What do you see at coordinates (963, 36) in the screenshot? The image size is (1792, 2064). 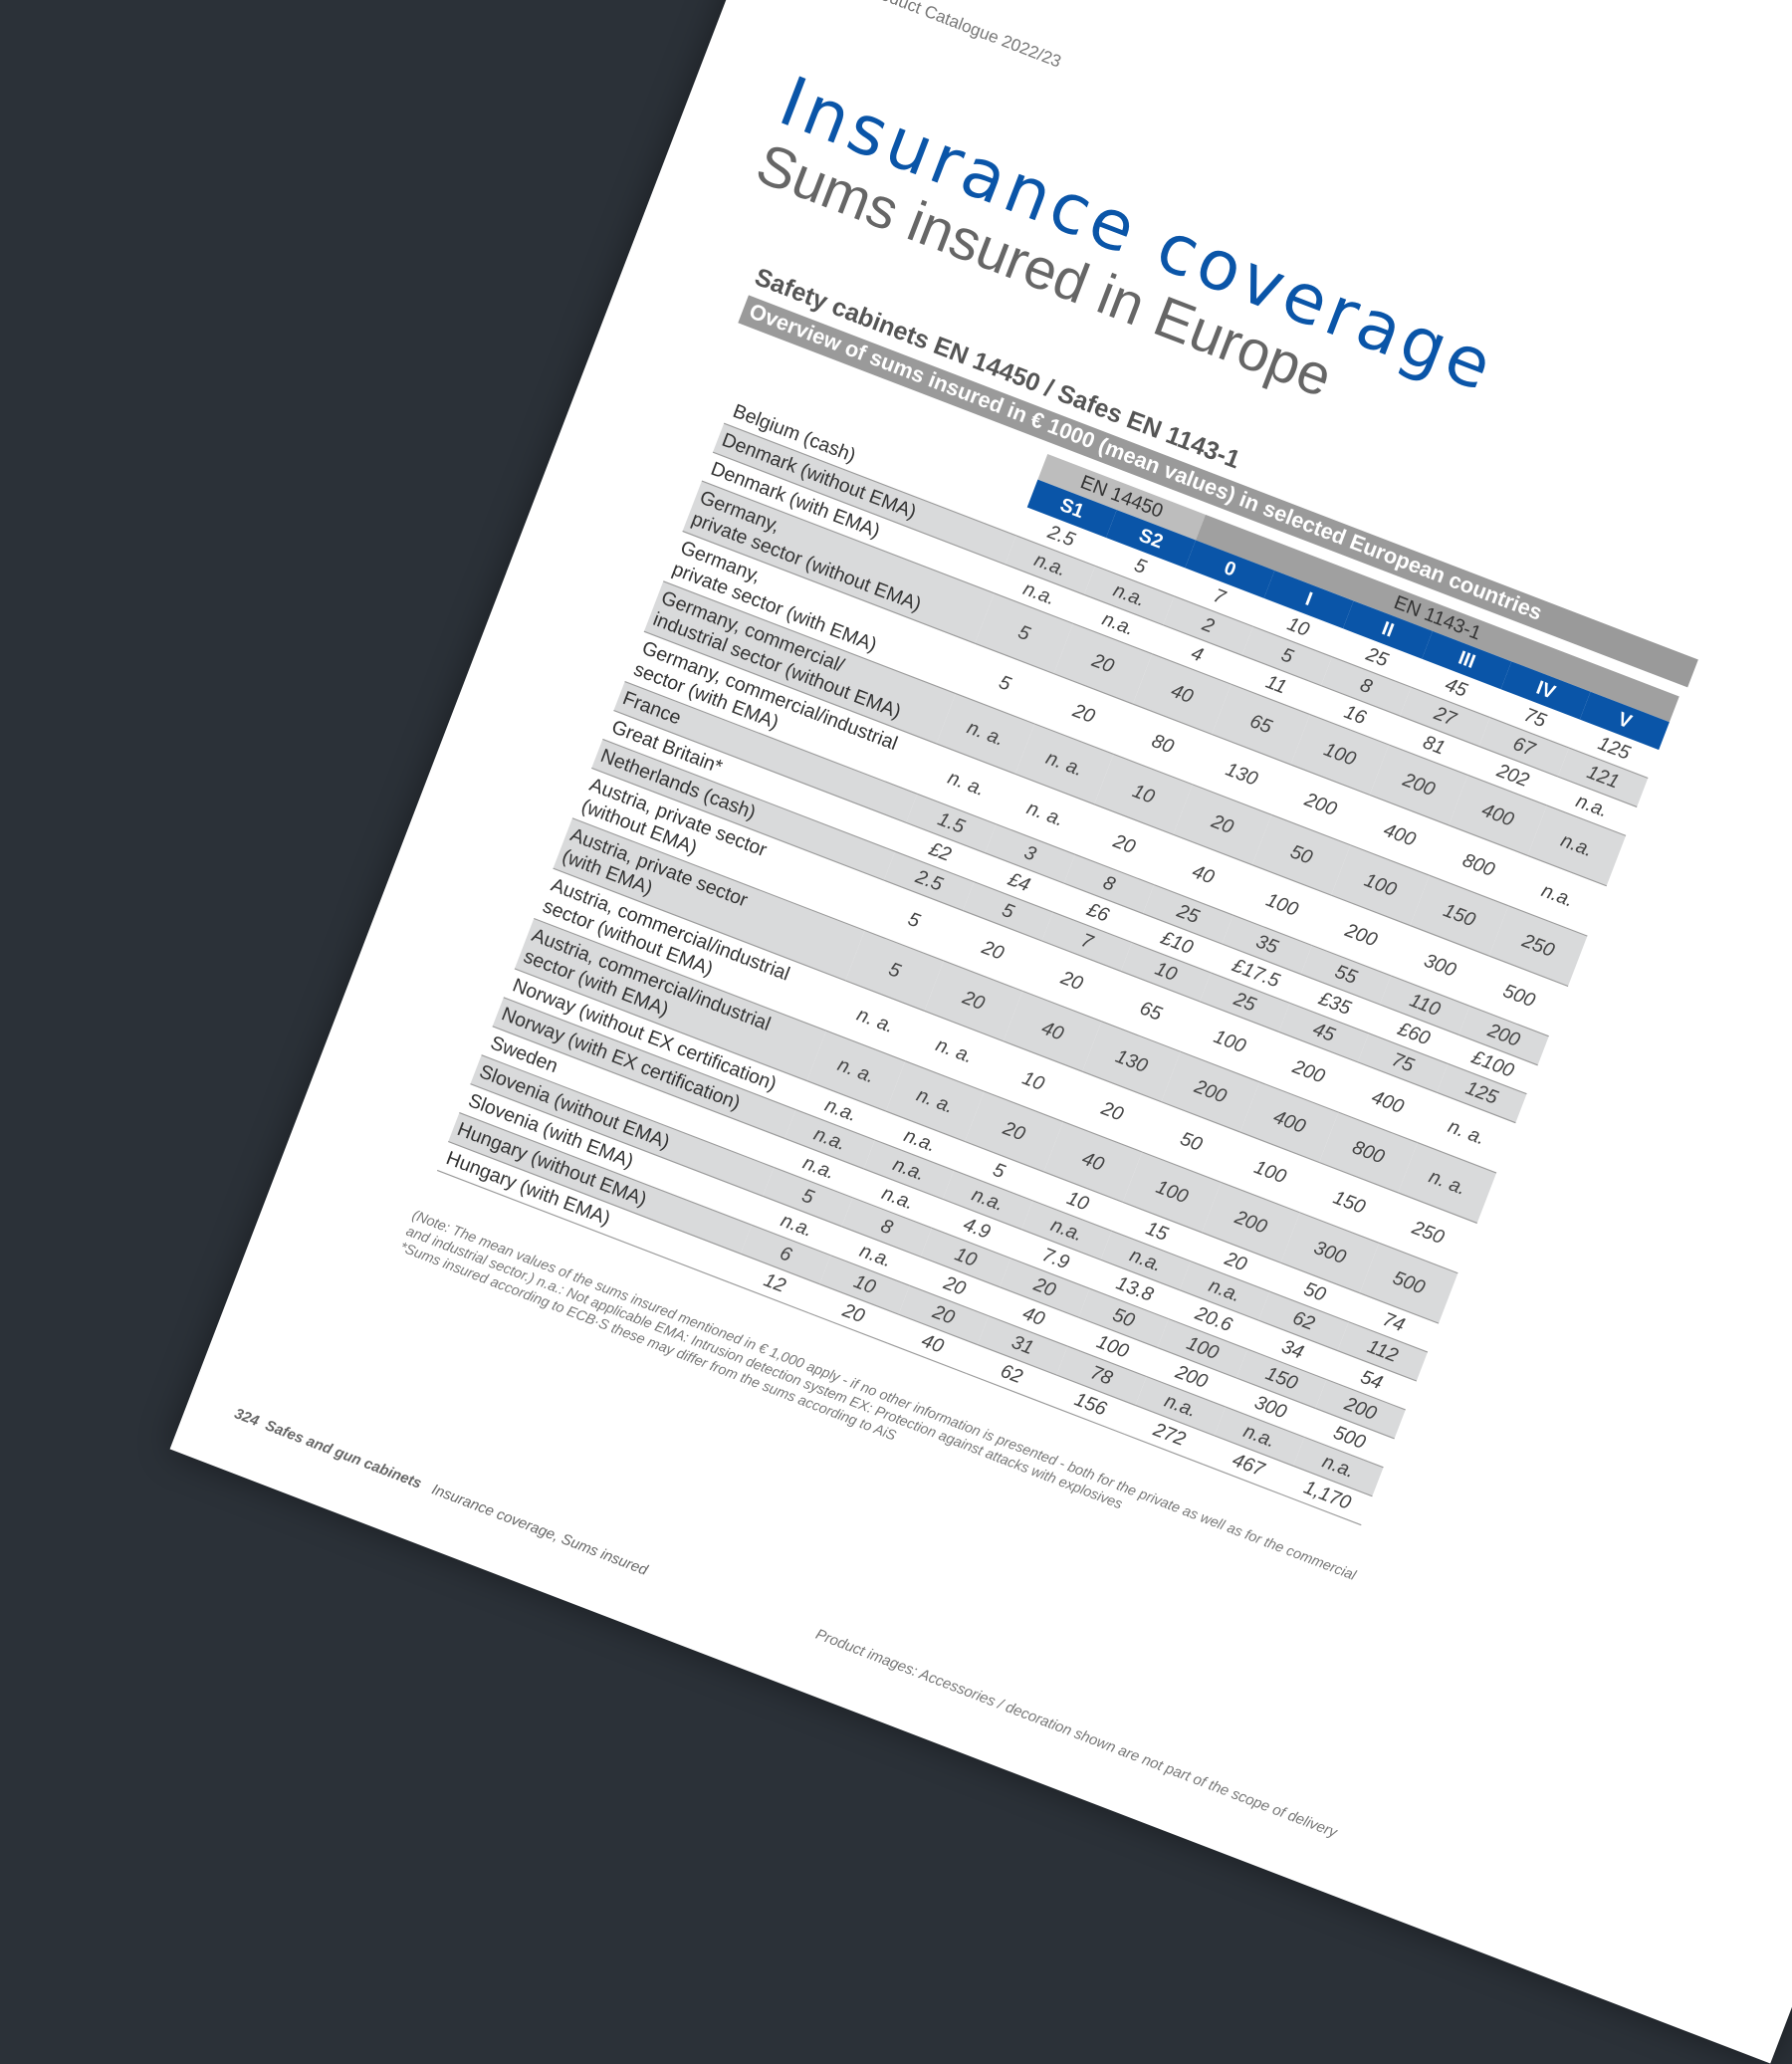 I see `catalogue-label: Product Catalogue 2022/23` at bounding box center [963, 36].